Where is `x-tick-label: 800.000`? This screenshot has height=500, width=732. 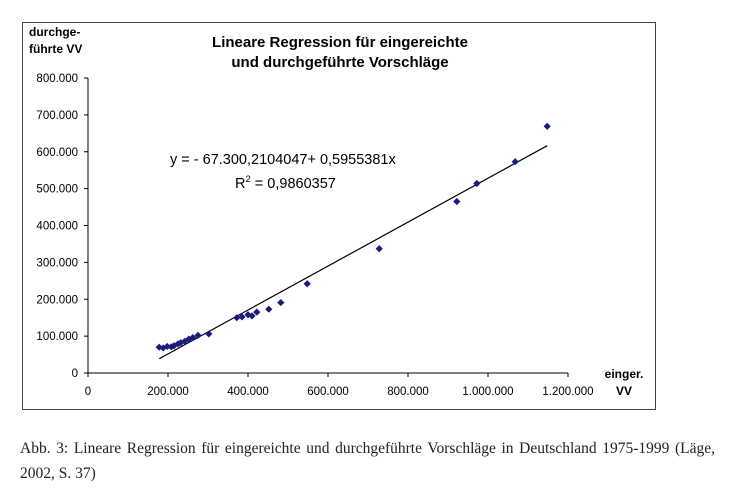 x-tick-label: 800.000 is located at coordinates (408, 392).